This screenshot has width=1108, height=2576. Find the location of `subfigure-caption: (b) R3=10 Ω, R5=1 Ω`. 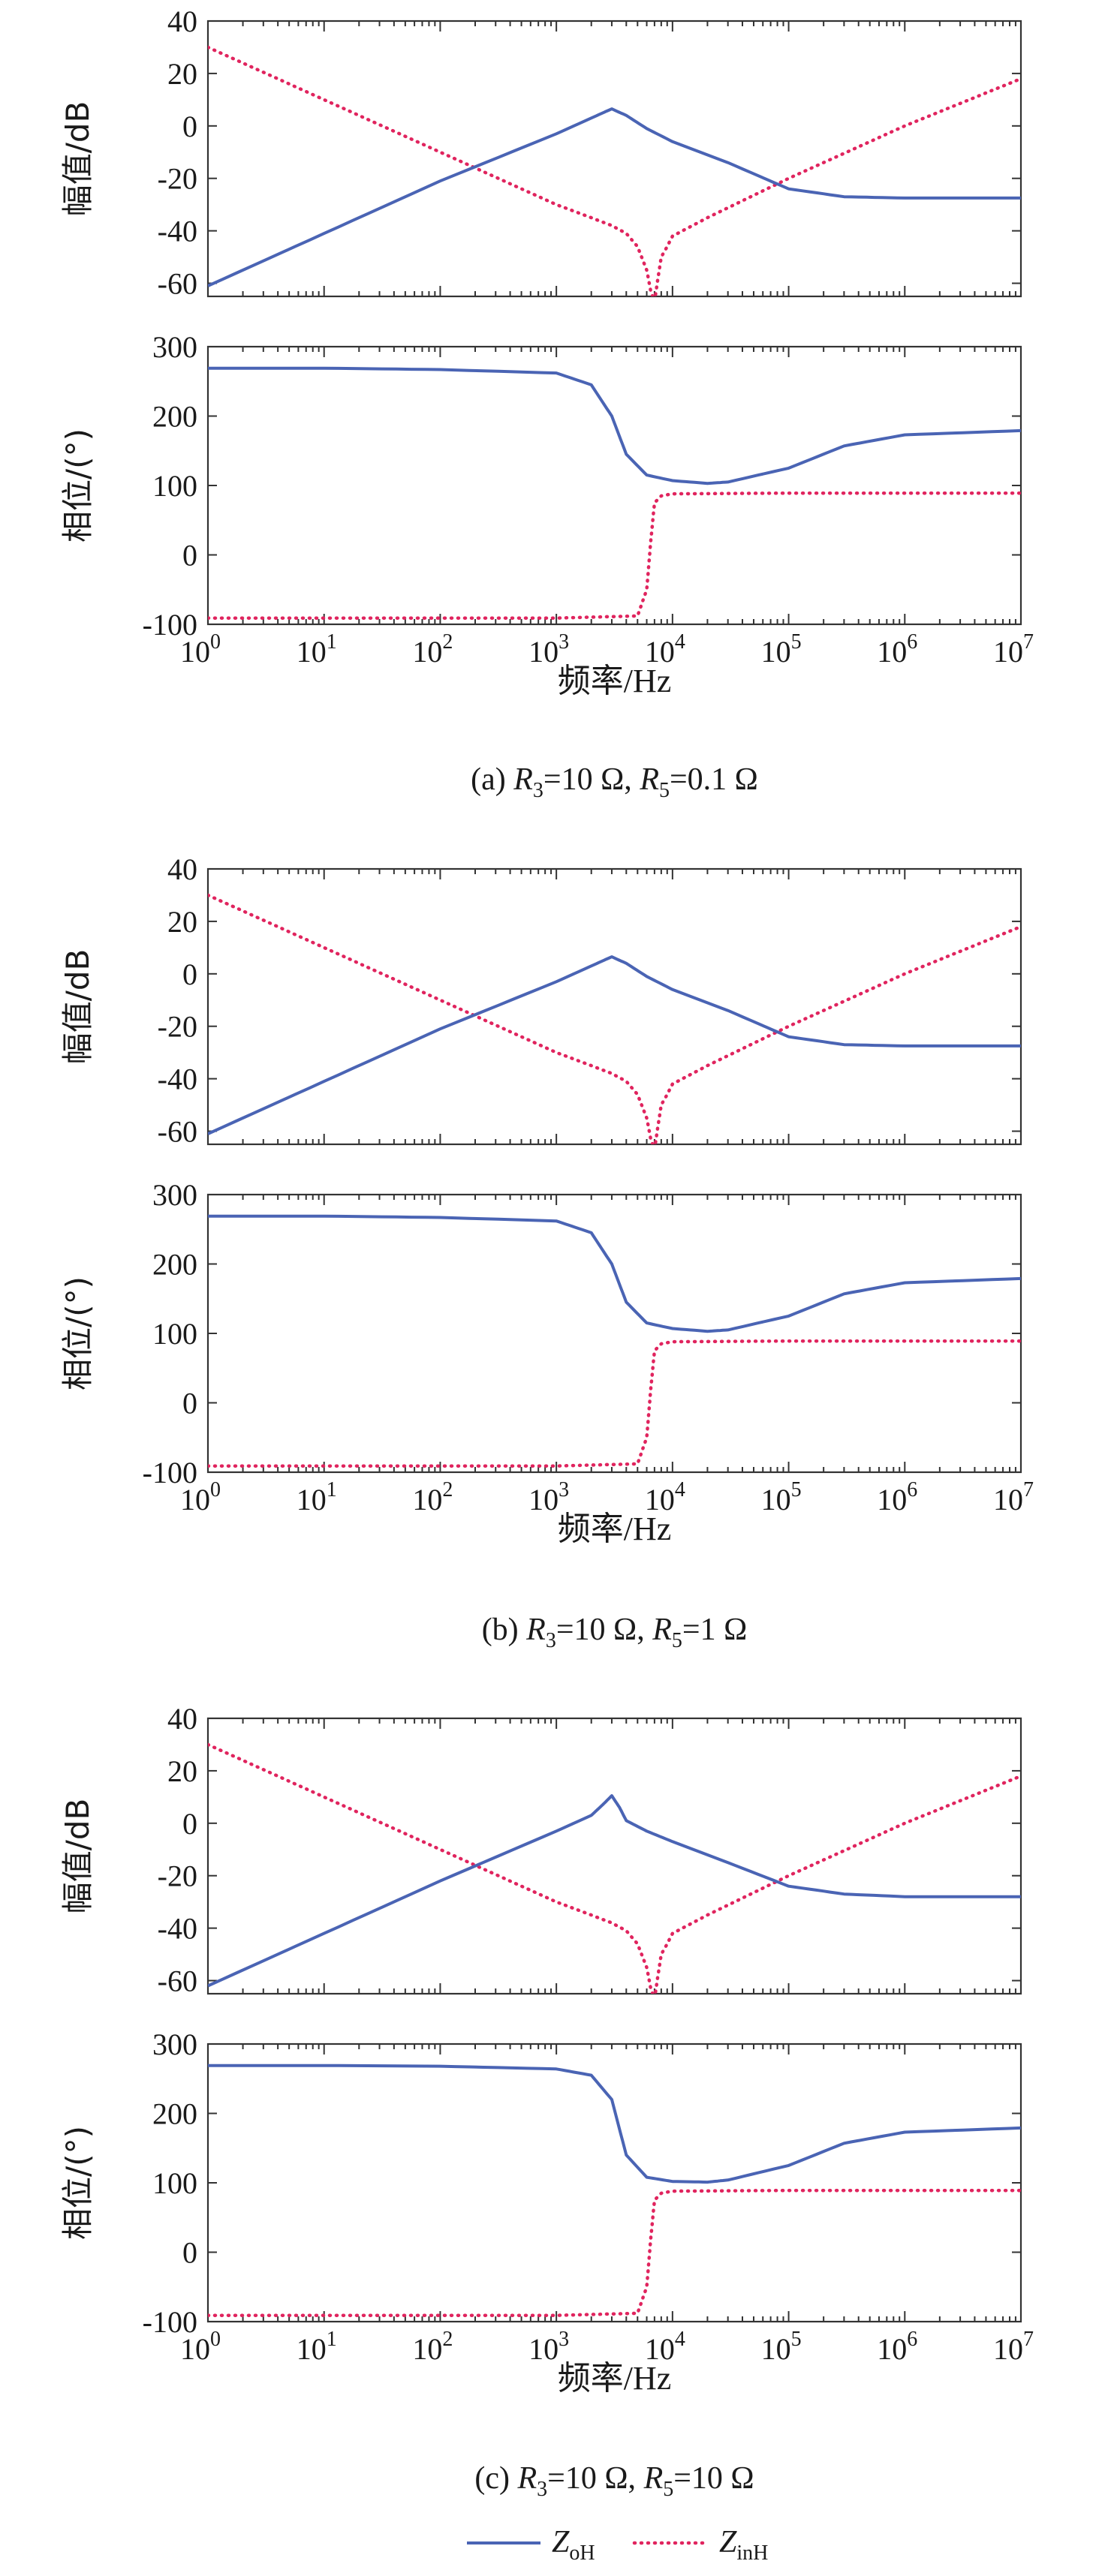

subfigure-caption: (b) R3=10 Ω, R5=1 Ω is located at coordinates (615, 1632).